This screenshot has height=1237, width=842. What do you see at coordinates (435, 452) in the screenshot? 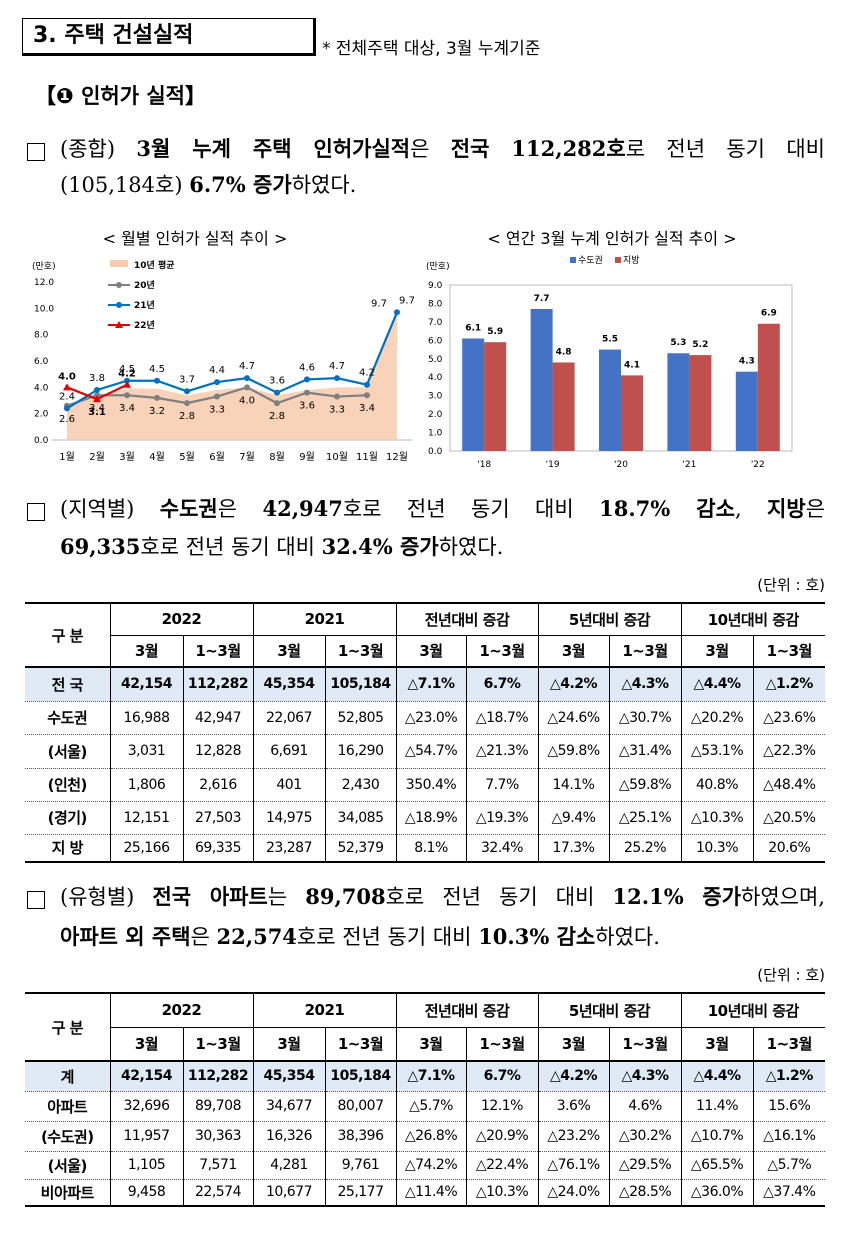
I see `y-tick-label: 0.0` at bounding box center [435, 452].